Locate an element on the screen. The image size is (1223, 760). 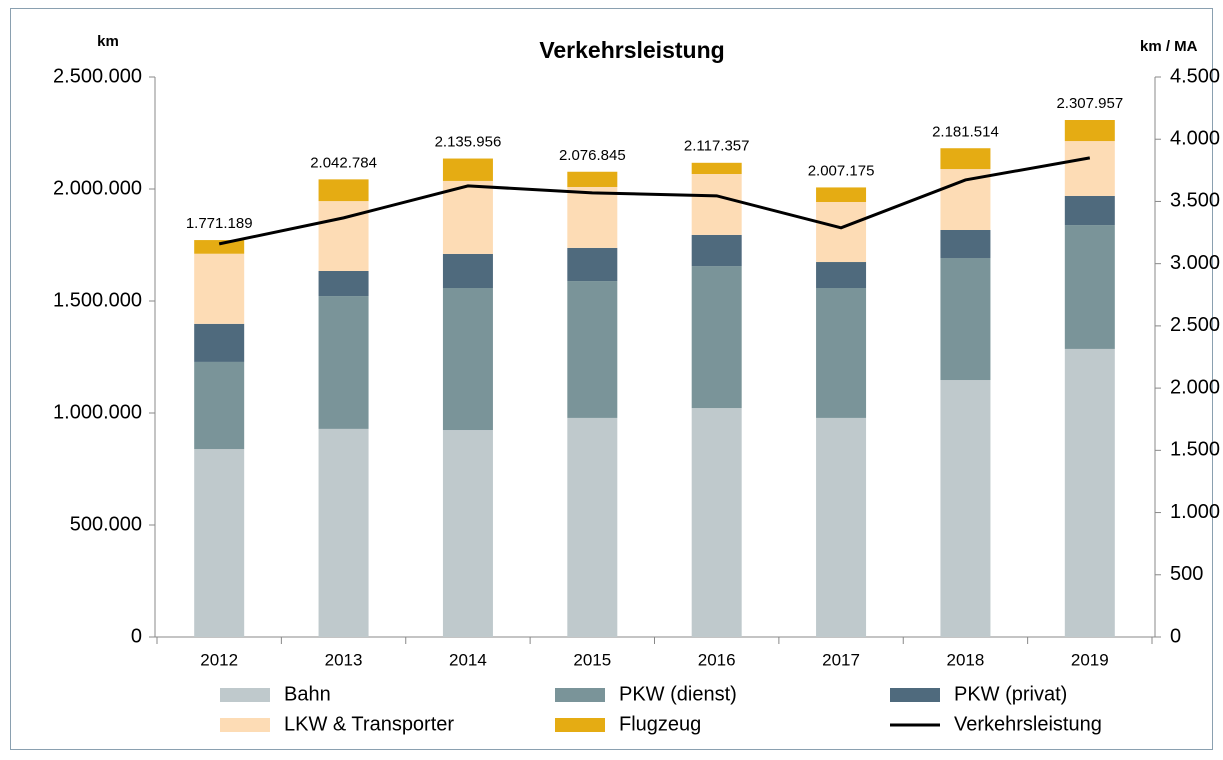
x-tick-label: 2015 is located at coordinates (592, 659).